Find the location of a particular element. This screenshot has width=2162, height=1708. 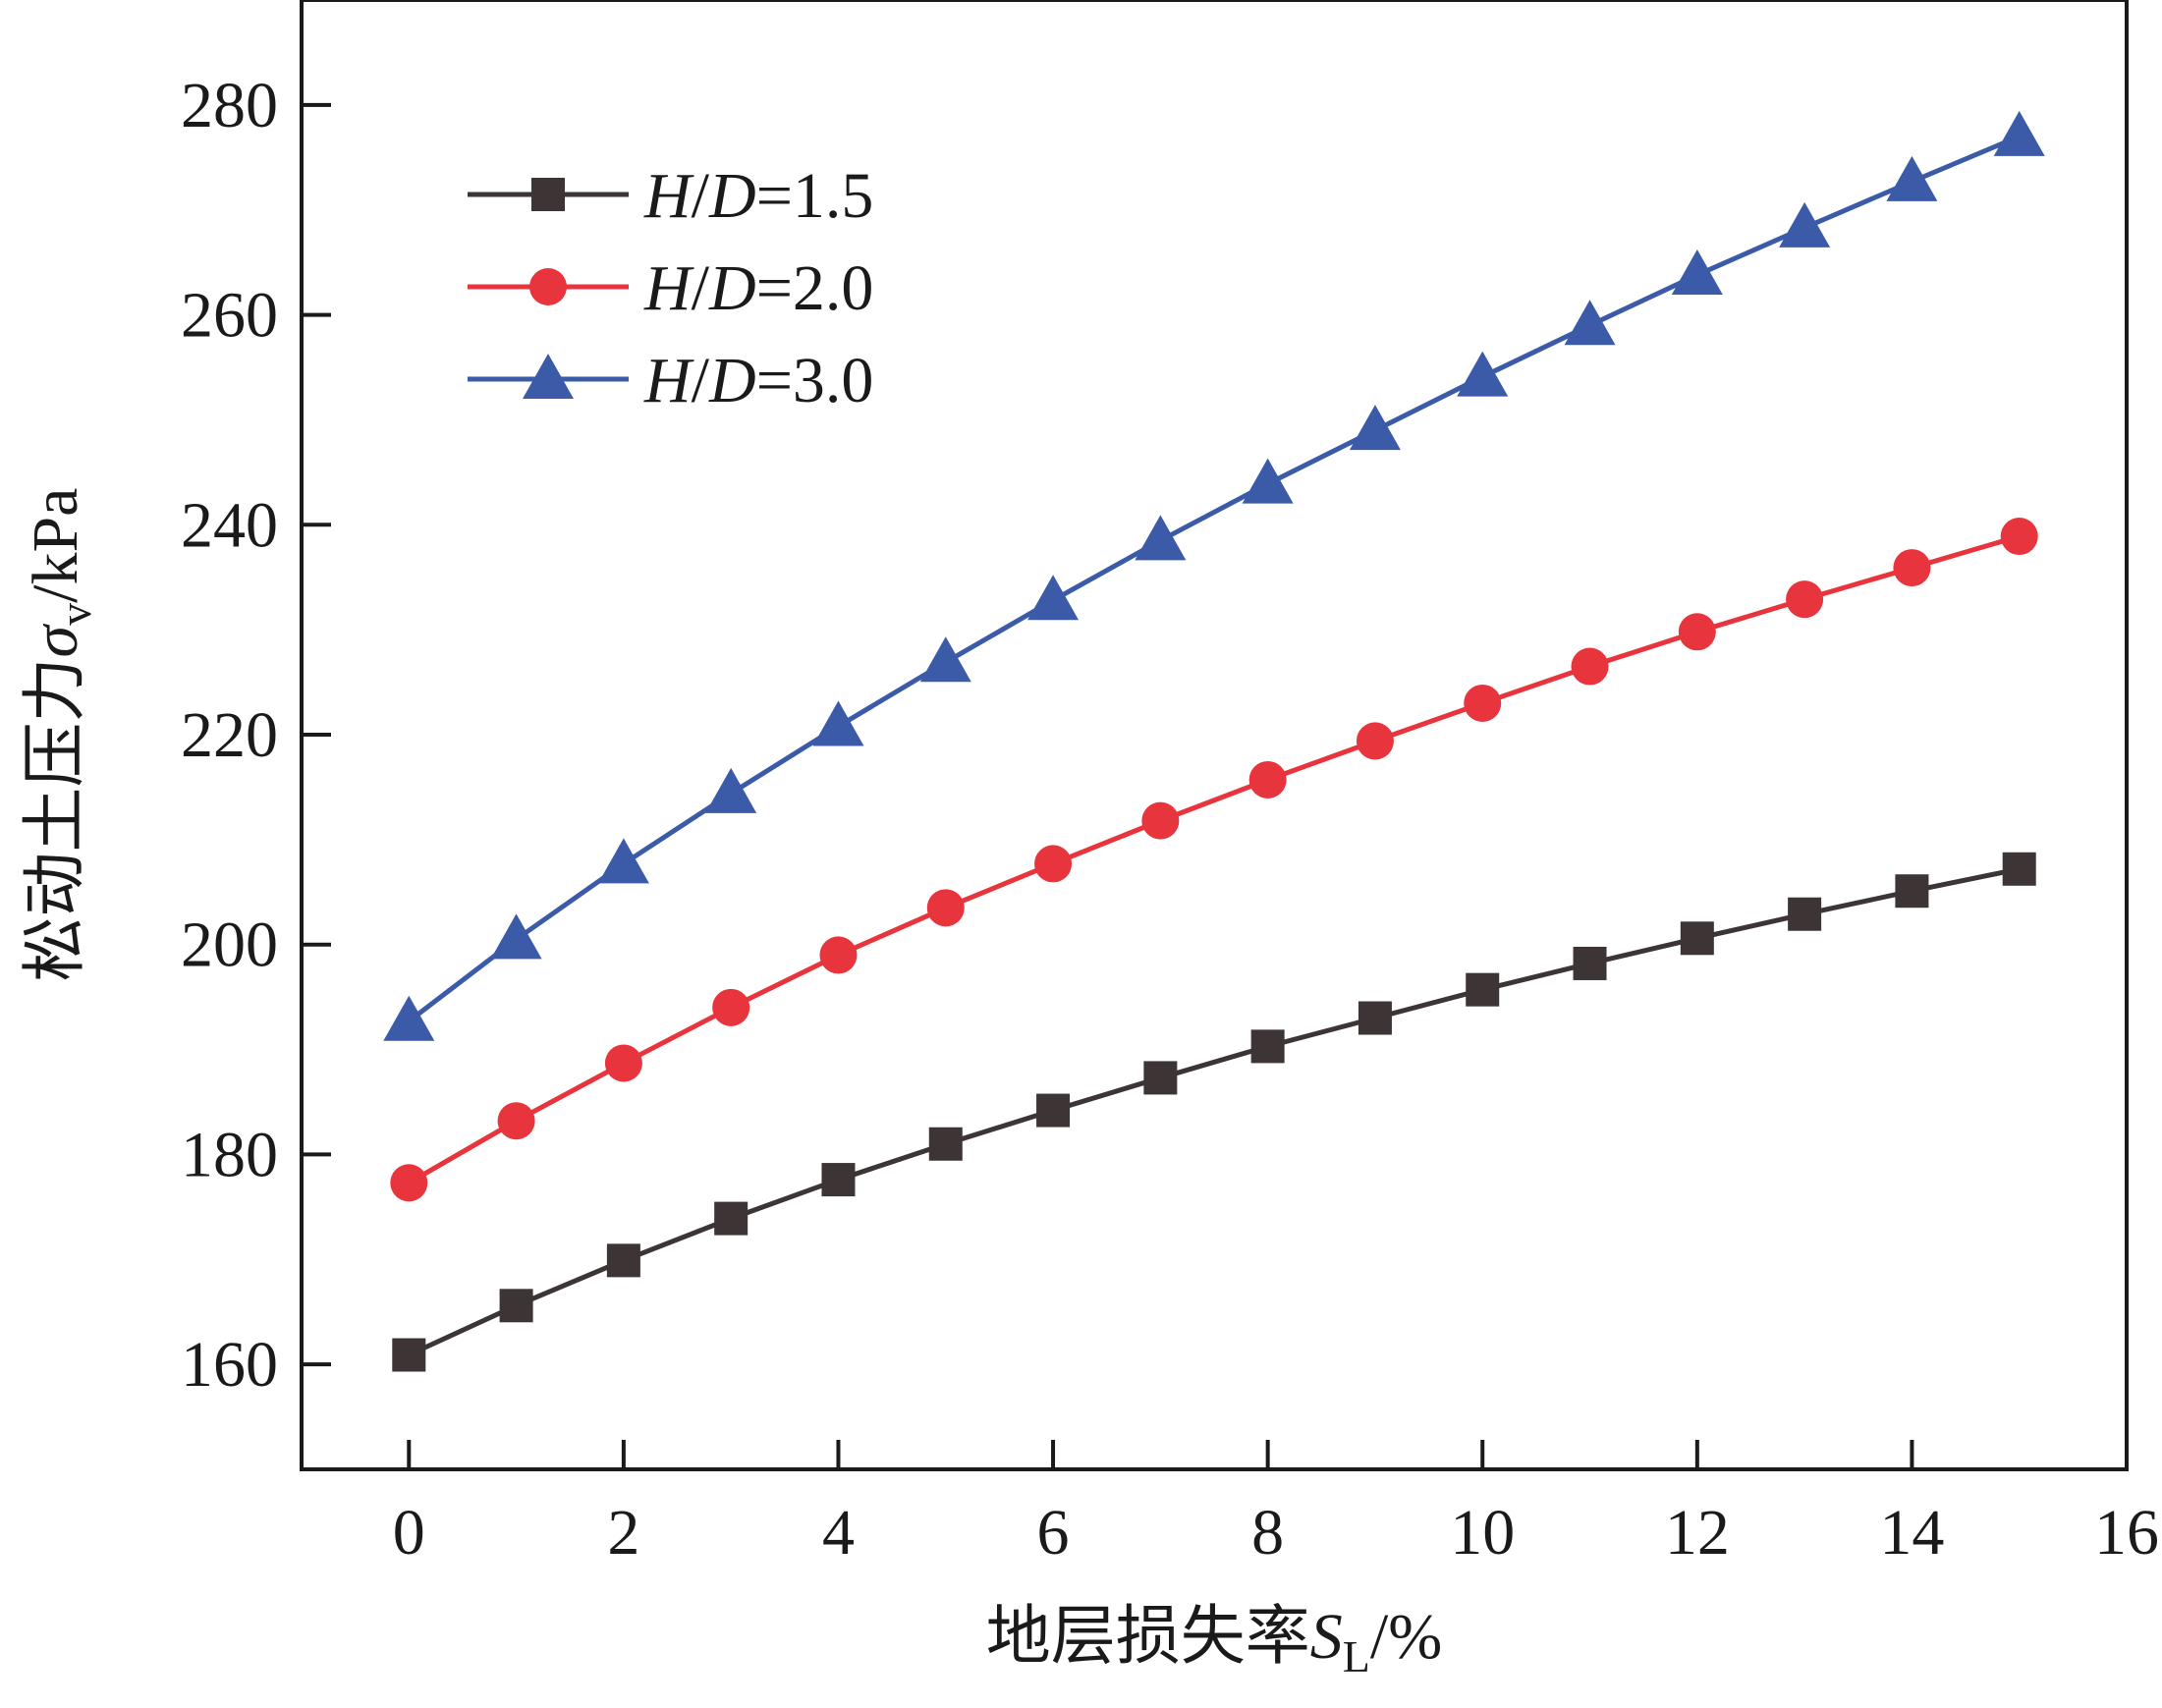

y-tick-label: 240 is located at coordinates (229, 525).